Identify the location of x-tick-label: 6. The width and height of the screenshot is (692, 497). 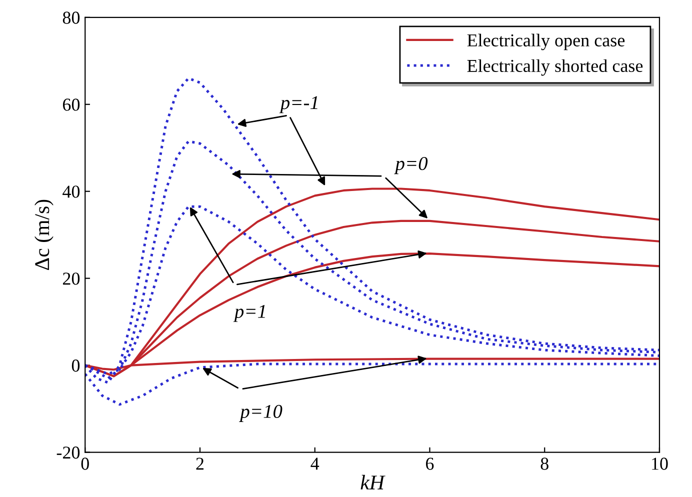
(430, 464).